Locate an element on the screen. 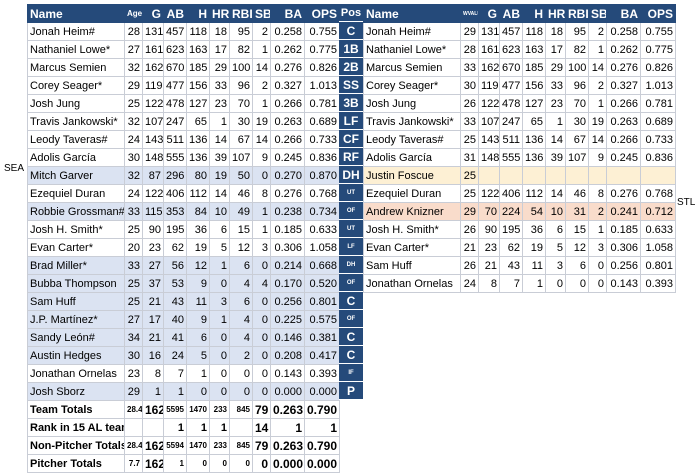 Image resolution: width=700 pixels, height=473 pixels. cell-name: Marcus Semien is located at coordinates (76, 67).